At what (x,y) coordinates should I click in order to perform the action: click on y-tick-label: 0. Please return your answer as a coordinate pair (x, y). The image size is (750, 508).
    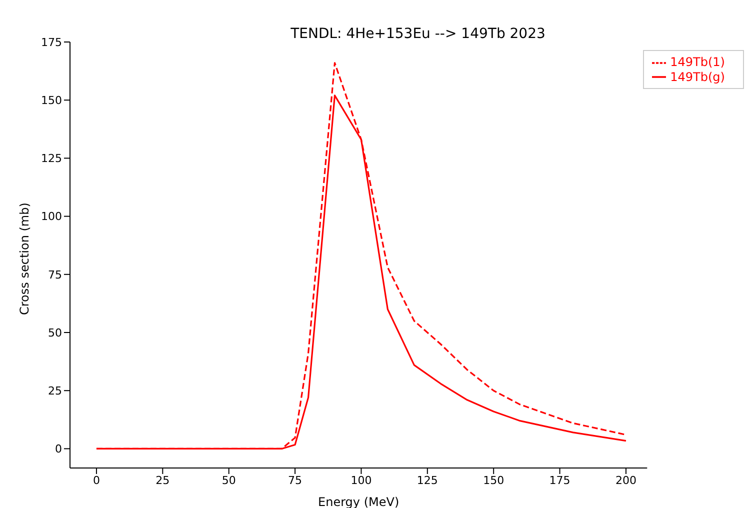
    Looking at the image, I should click on (58, 449).